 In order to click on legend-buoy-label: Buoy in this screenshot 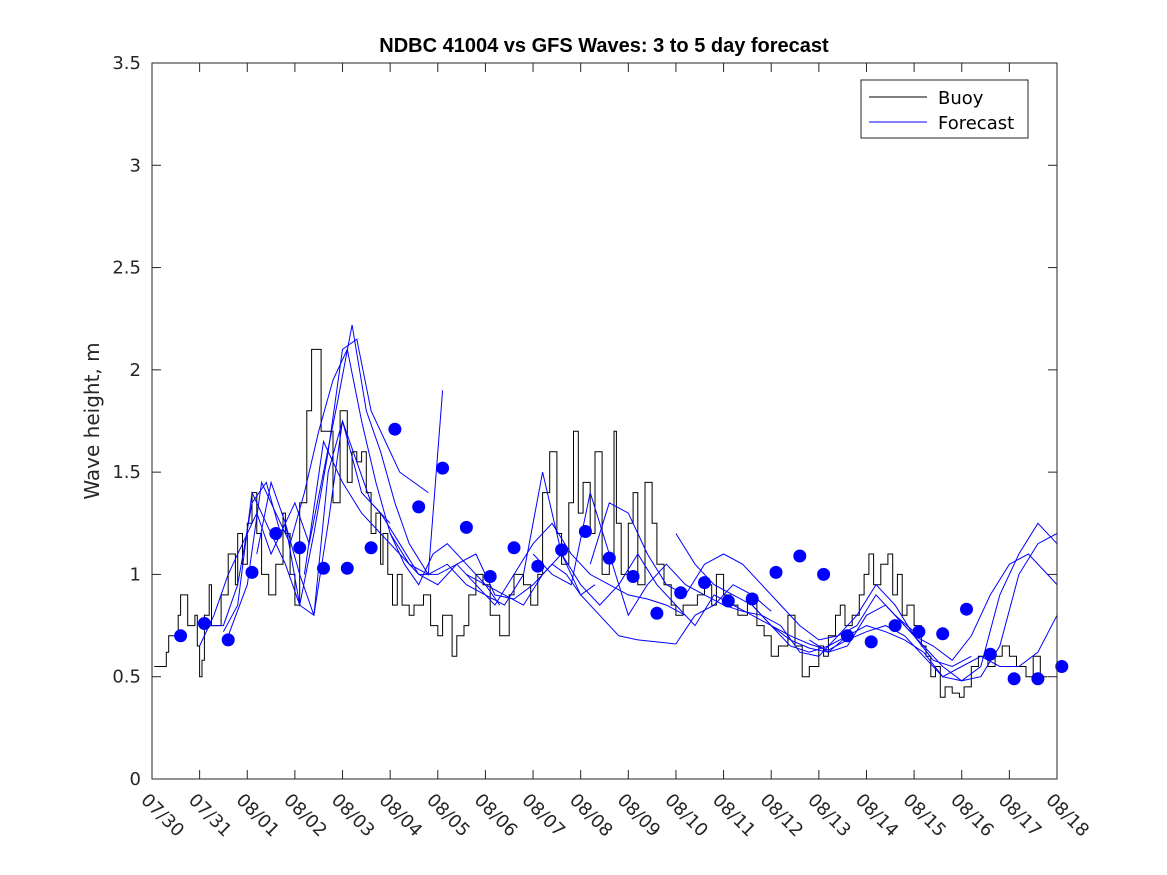, I will do `click(961, 98)`.